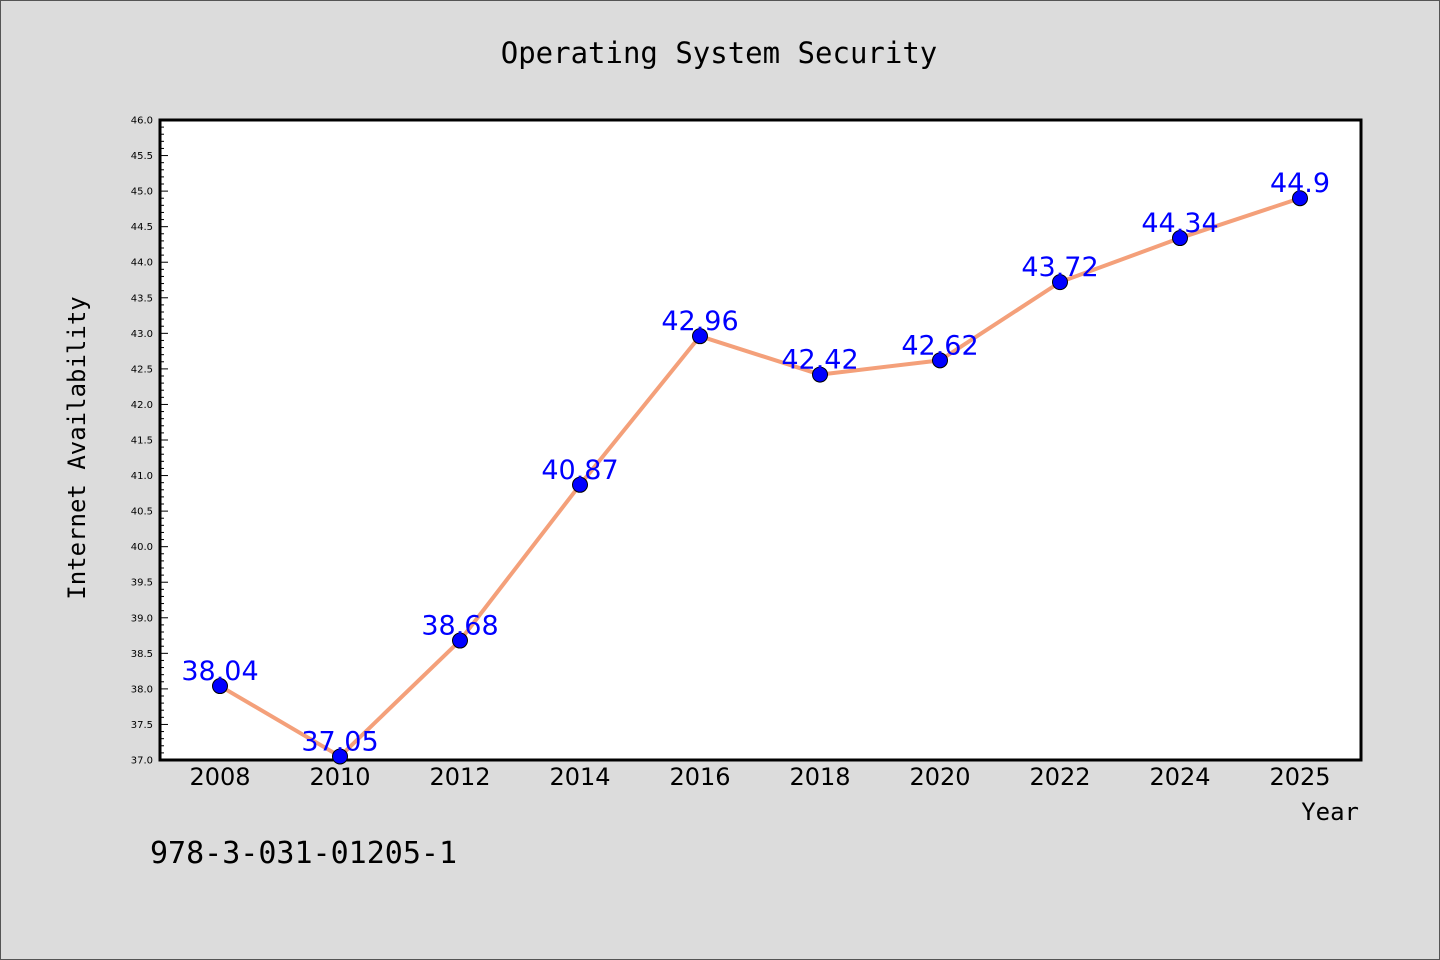 The image size is (1440, 960). What do you see at coordinates (142, 121) in the screenshot?
I see `y-tick-label: 46.0` at bounding box center [142, 121].